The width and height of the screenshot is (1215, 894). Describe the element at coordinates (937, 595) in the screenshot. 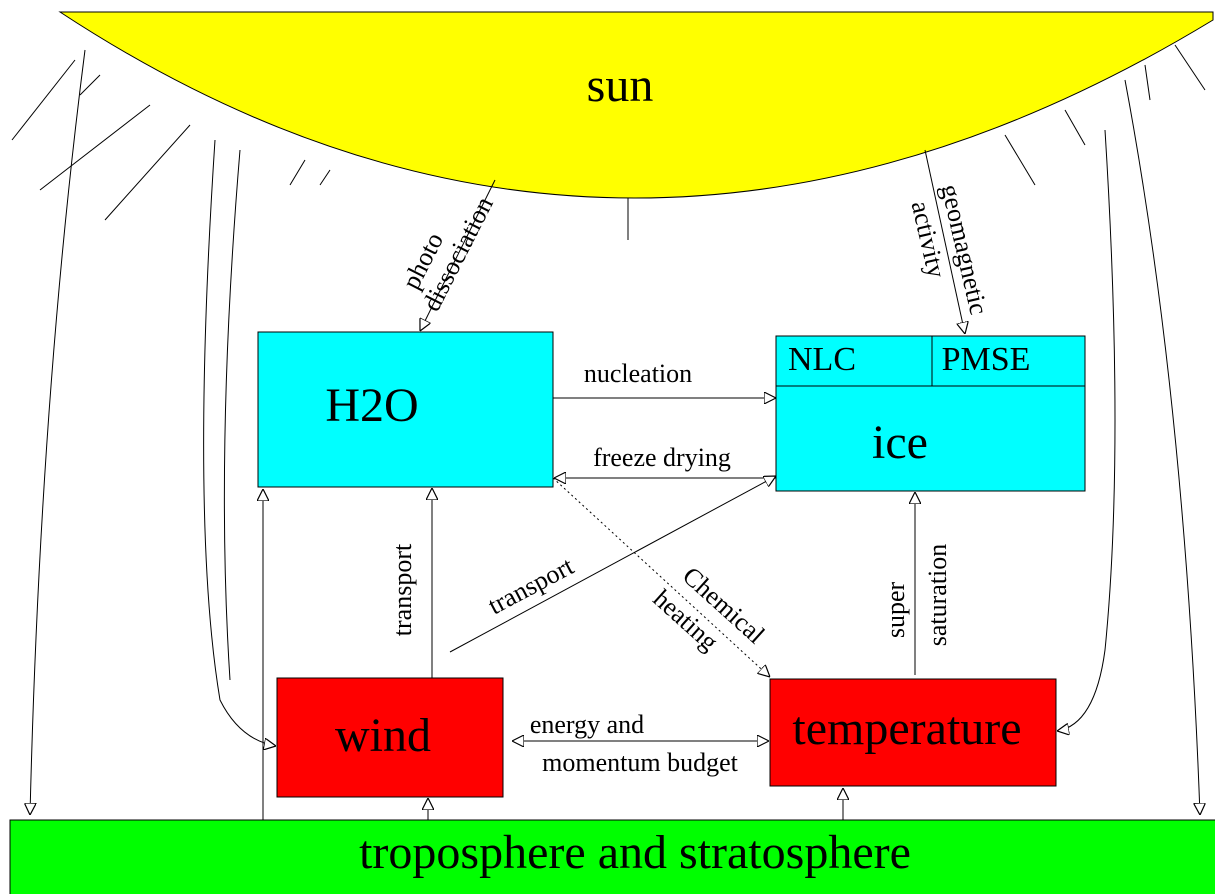

I see `edge-label: saturation` at that location.